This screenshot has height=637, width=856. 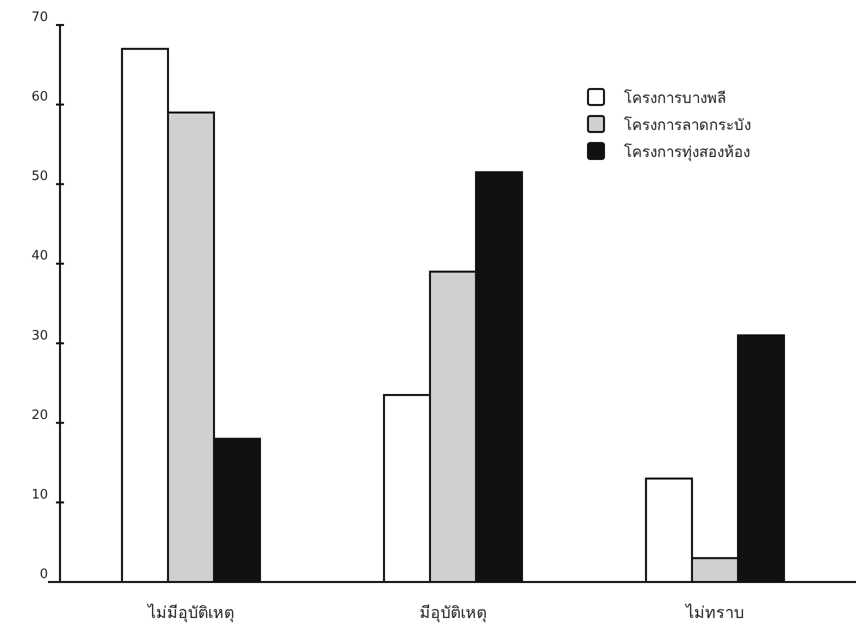 What do you see at coordinates (39, 97) in the screenshot?
I see `y-tick-label: 60` at bounding box center [39, 97].